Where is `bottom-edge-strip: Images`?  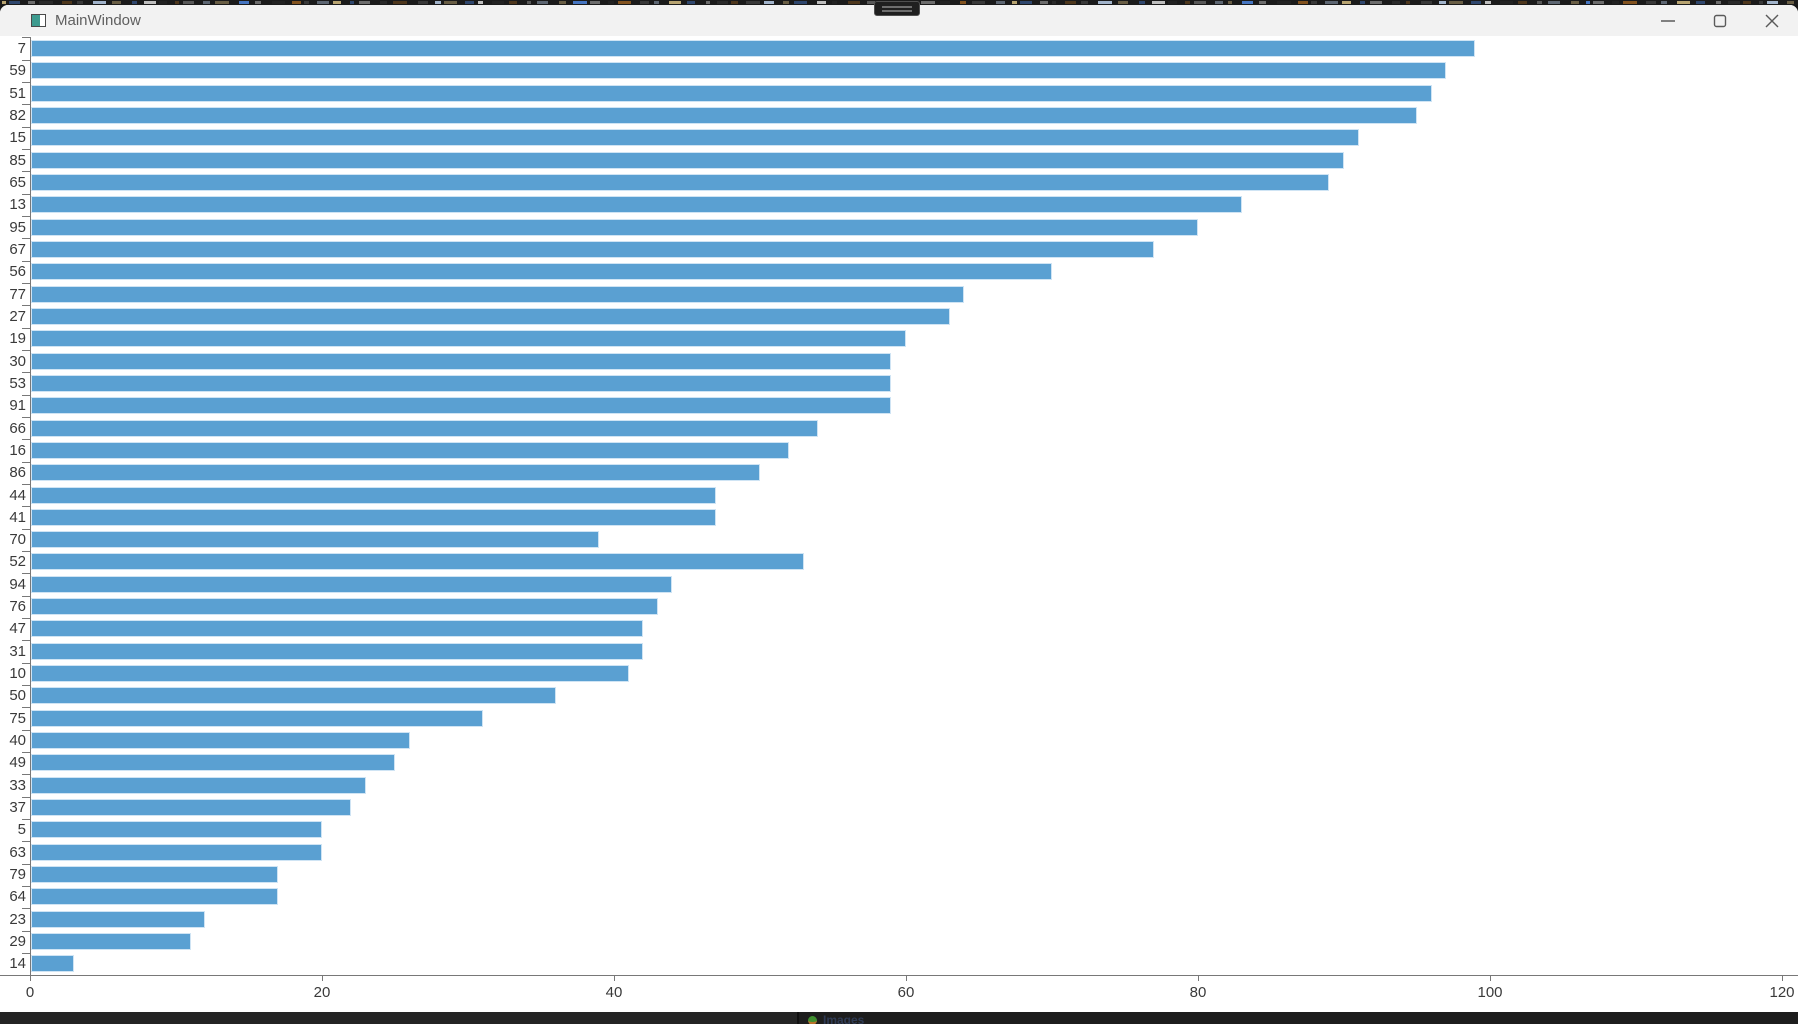 bottom-edge-strip: Images is located at coordinates (899, 1018).